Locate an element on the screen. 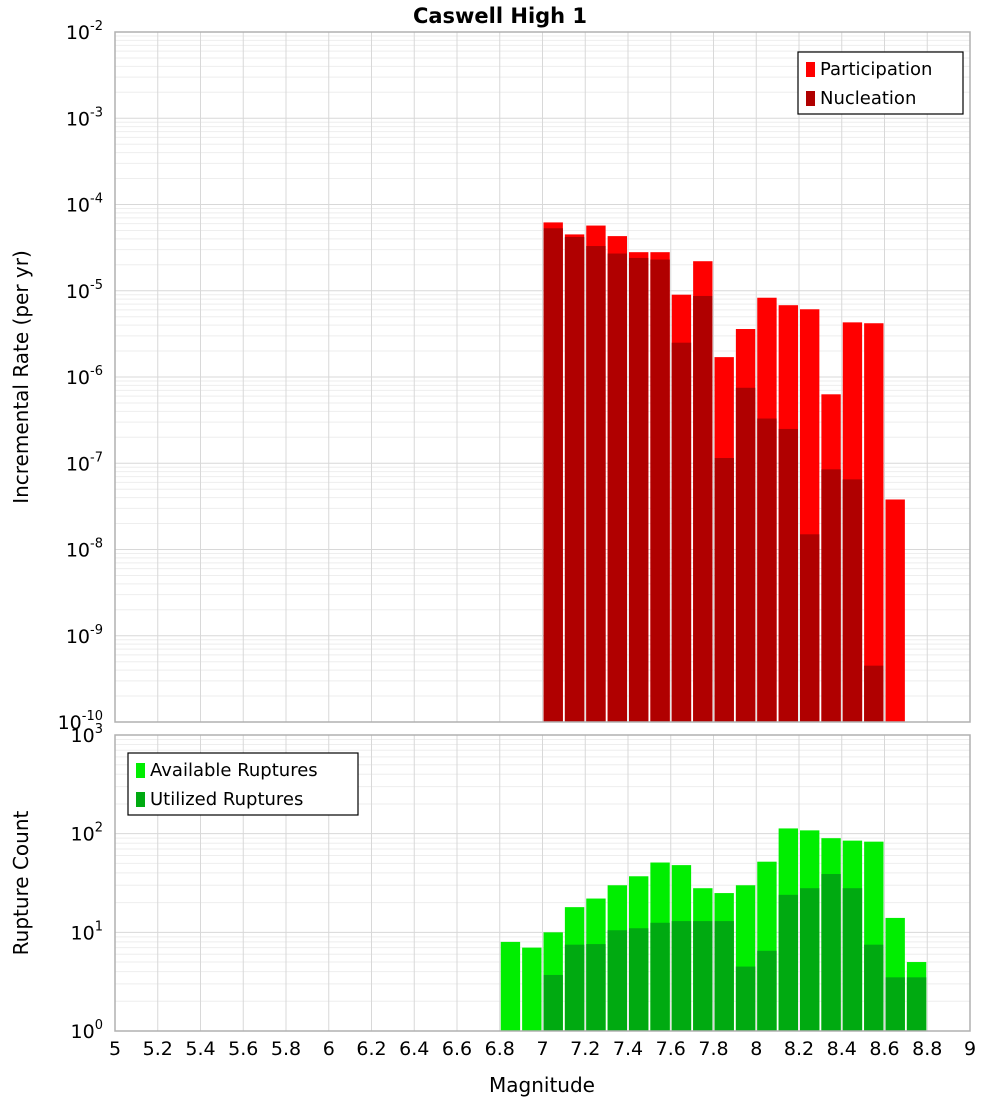 The height and width of the screenshot is (1100, 1000). svg-text: 5.4 is located at coordinates (200, 1049).